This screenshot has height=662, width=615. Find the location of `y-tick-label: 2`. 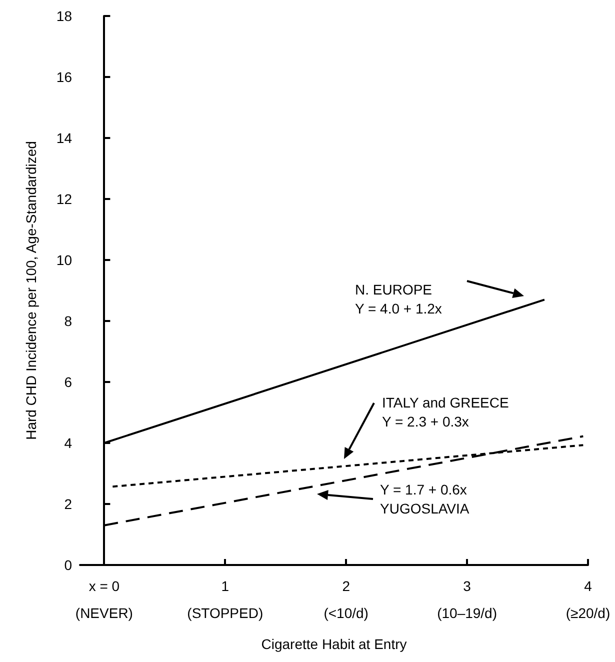

y-tick-label: 2 is located at coordinates (68, 504).